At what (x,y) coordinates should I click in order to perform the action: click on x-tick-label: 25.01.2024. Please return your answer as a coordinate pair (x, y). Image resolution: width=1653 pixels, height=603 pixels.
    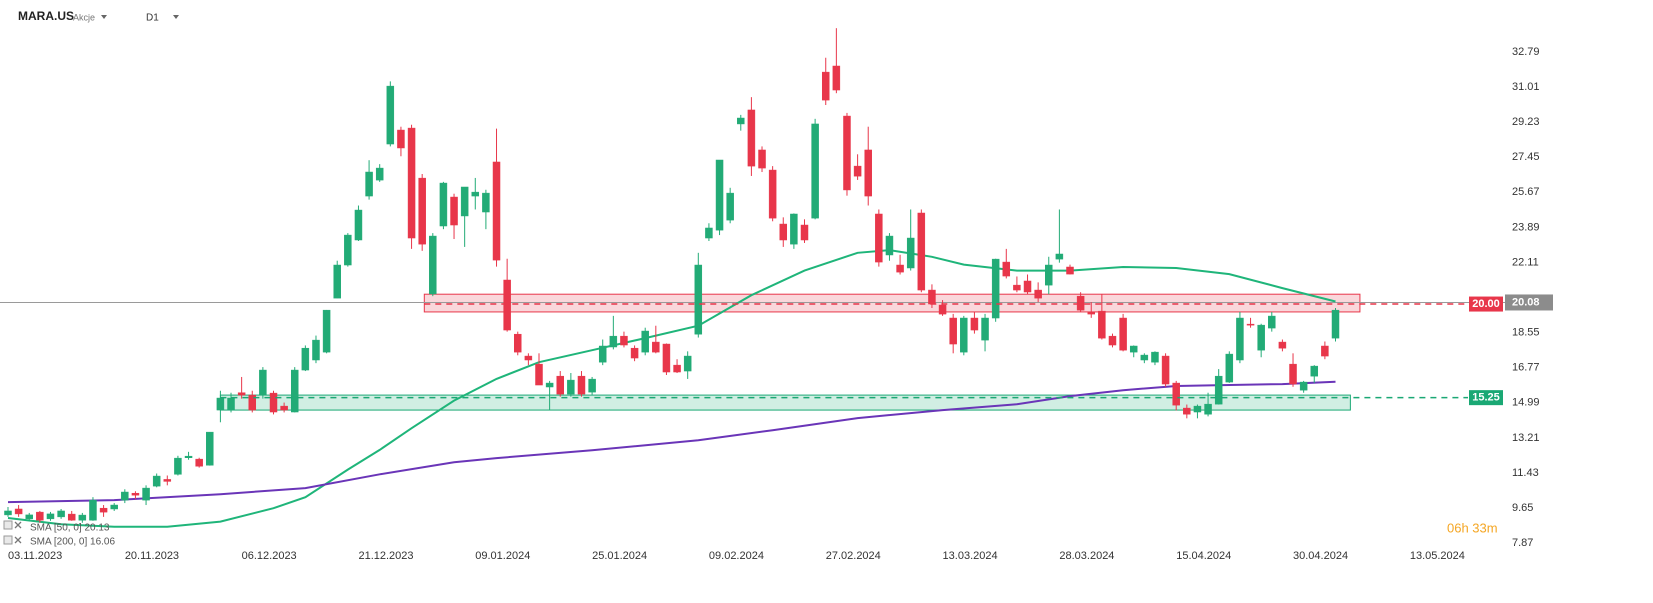
    Looking at the image, I should click on (619, 556).